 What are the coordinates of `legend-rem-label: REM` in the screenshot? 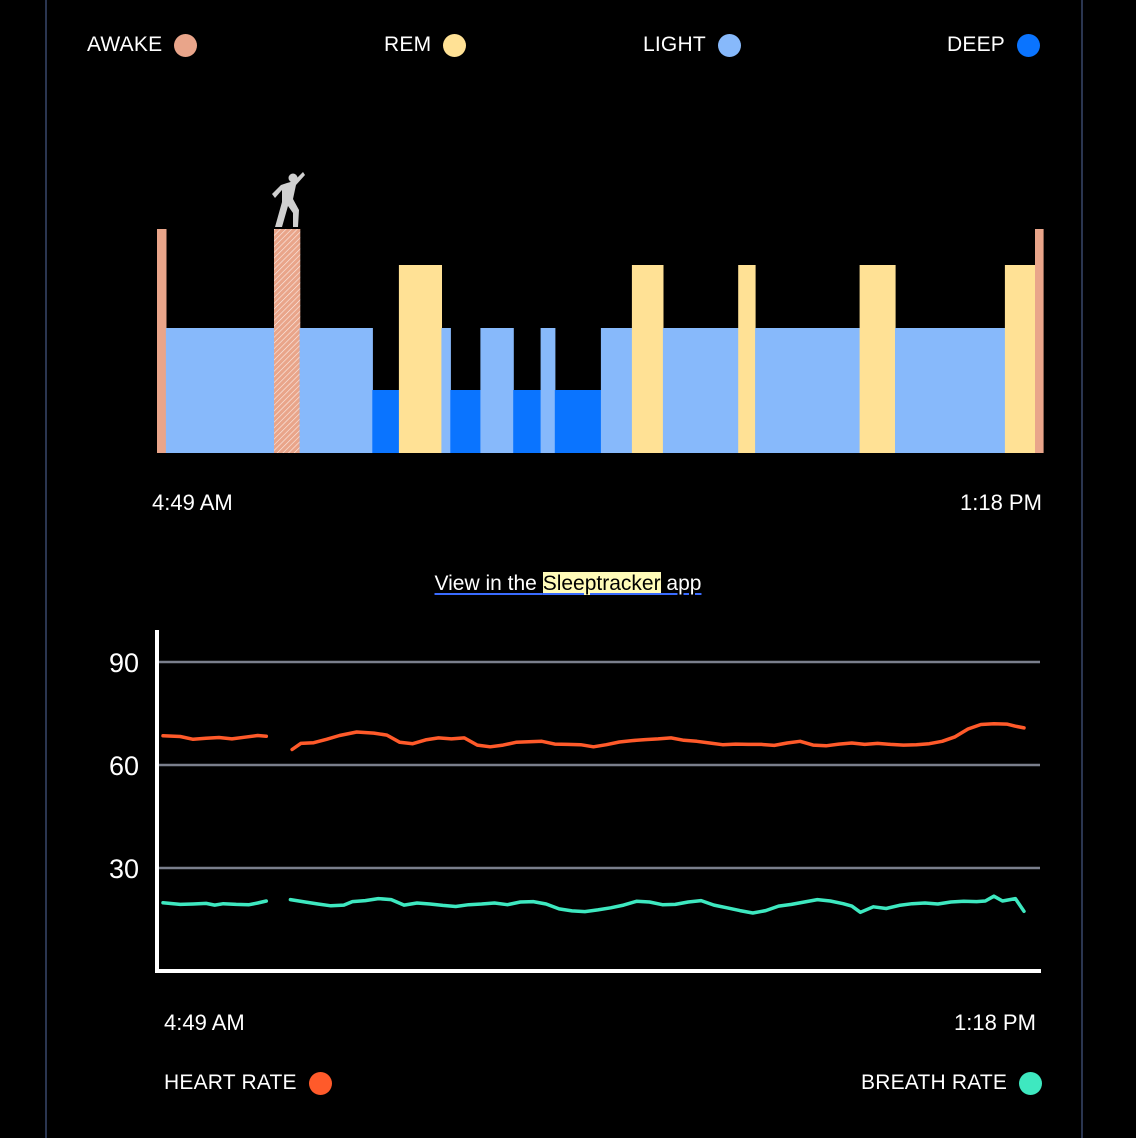 It's located at (408, 44).